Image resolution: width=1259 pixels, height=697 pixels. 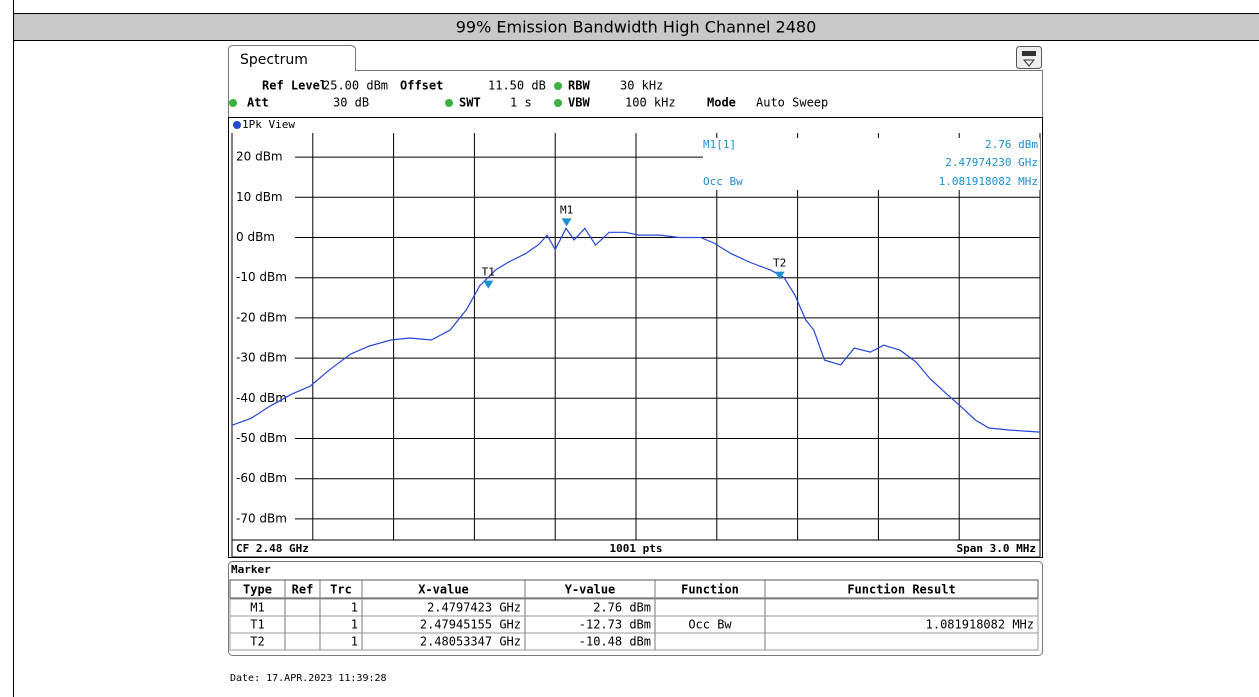 What do you see at coordinates (259, 197) in the screenshot?
I see `y-tick-label: 10 dBm` at bounding box center [259, 197].